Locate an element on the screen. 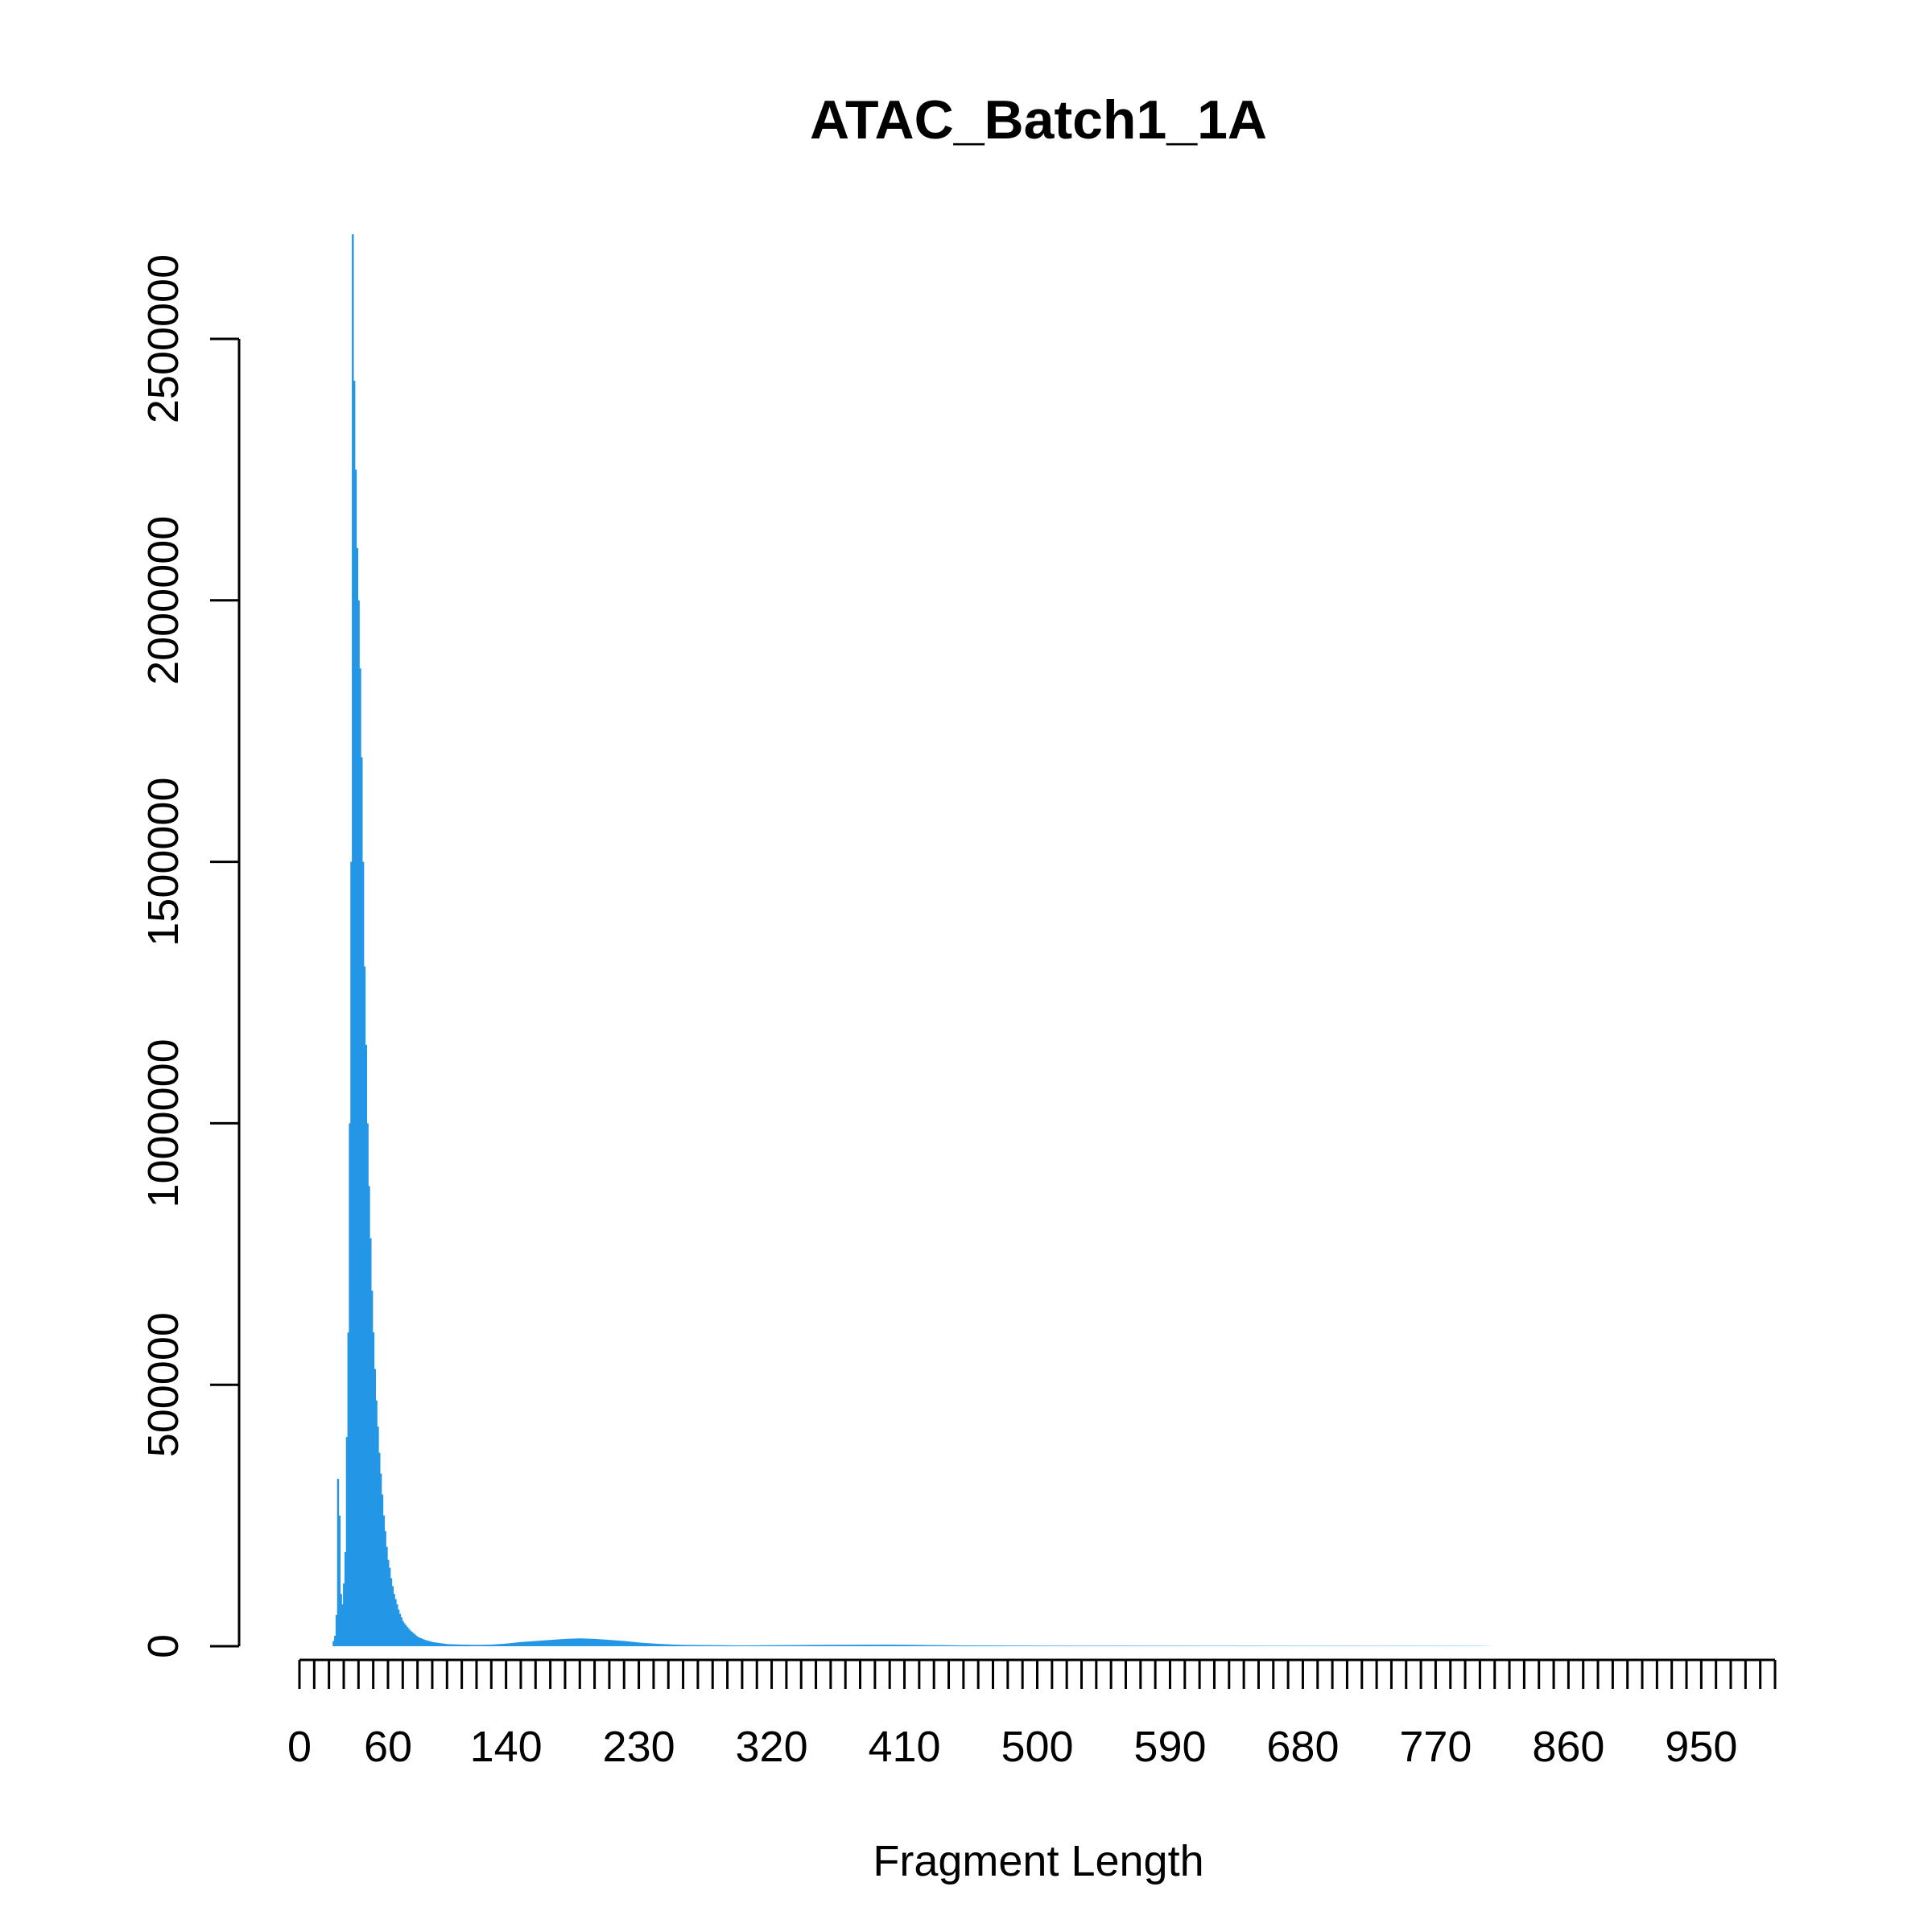  x-tick-label: 590 is located at coordinates (1169, 1747).